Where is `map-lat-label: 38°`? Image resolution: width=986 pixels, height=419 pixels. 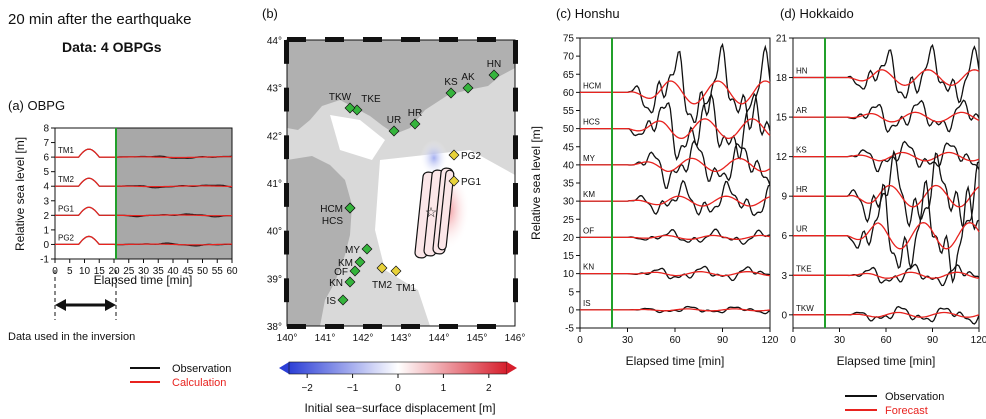 map-lat-label: 38° is located at coordinates (274, 327).